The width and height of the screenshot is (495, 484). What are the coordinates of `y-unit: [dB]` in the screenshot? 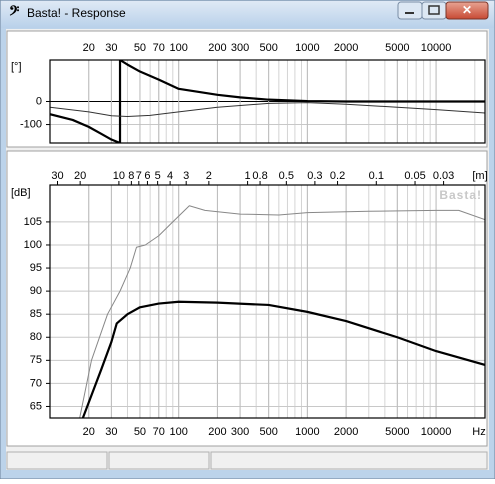 It's located at (21, 193).